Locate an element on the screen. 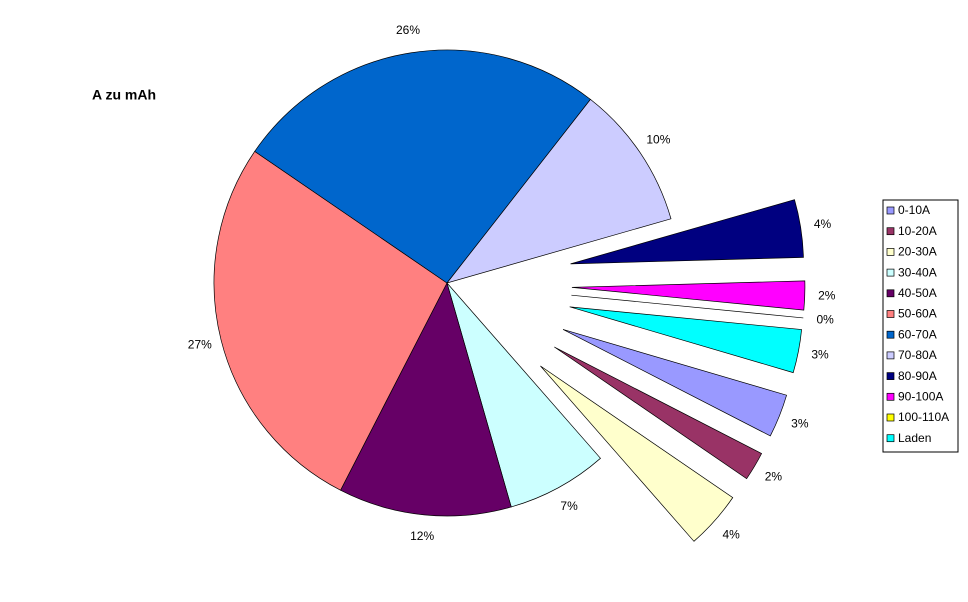 This screenshot has height=602, width=968. legend-label: Laden is located at coordinates (914, 438).